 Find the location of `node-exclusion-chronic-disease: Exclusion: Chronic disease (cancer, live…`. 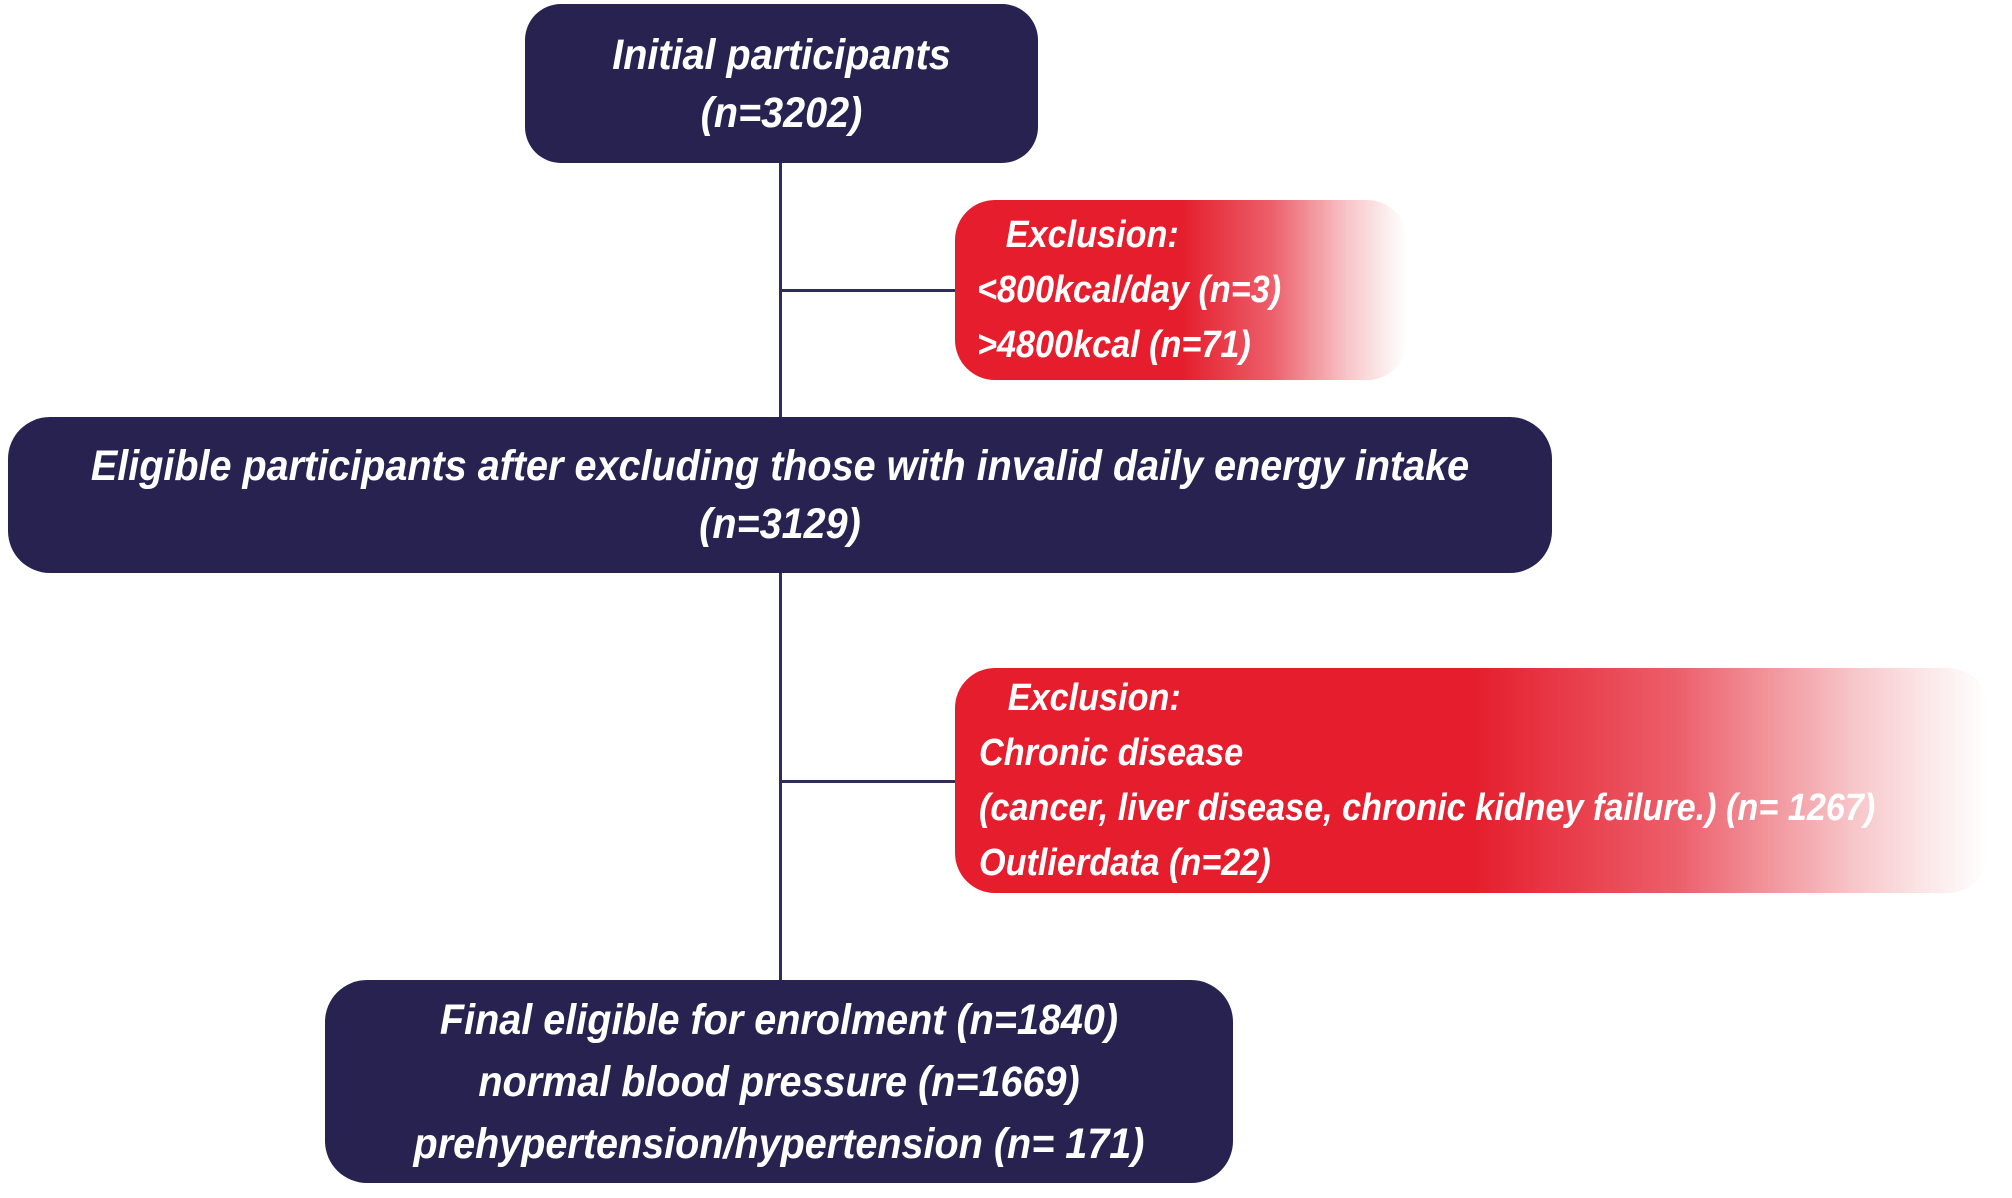

node-exclusion-chronic-disease: Exclusion: Chronic disease (cancer, live… is located at coordinates (1471, 780).